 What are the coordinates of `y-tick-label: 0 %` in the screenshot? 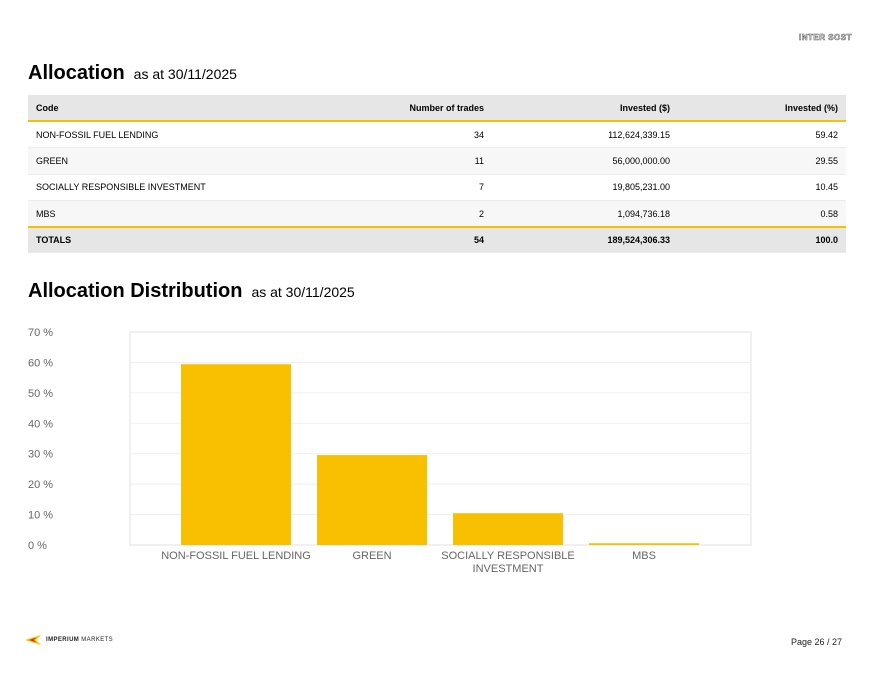 It's located at (37, 546).